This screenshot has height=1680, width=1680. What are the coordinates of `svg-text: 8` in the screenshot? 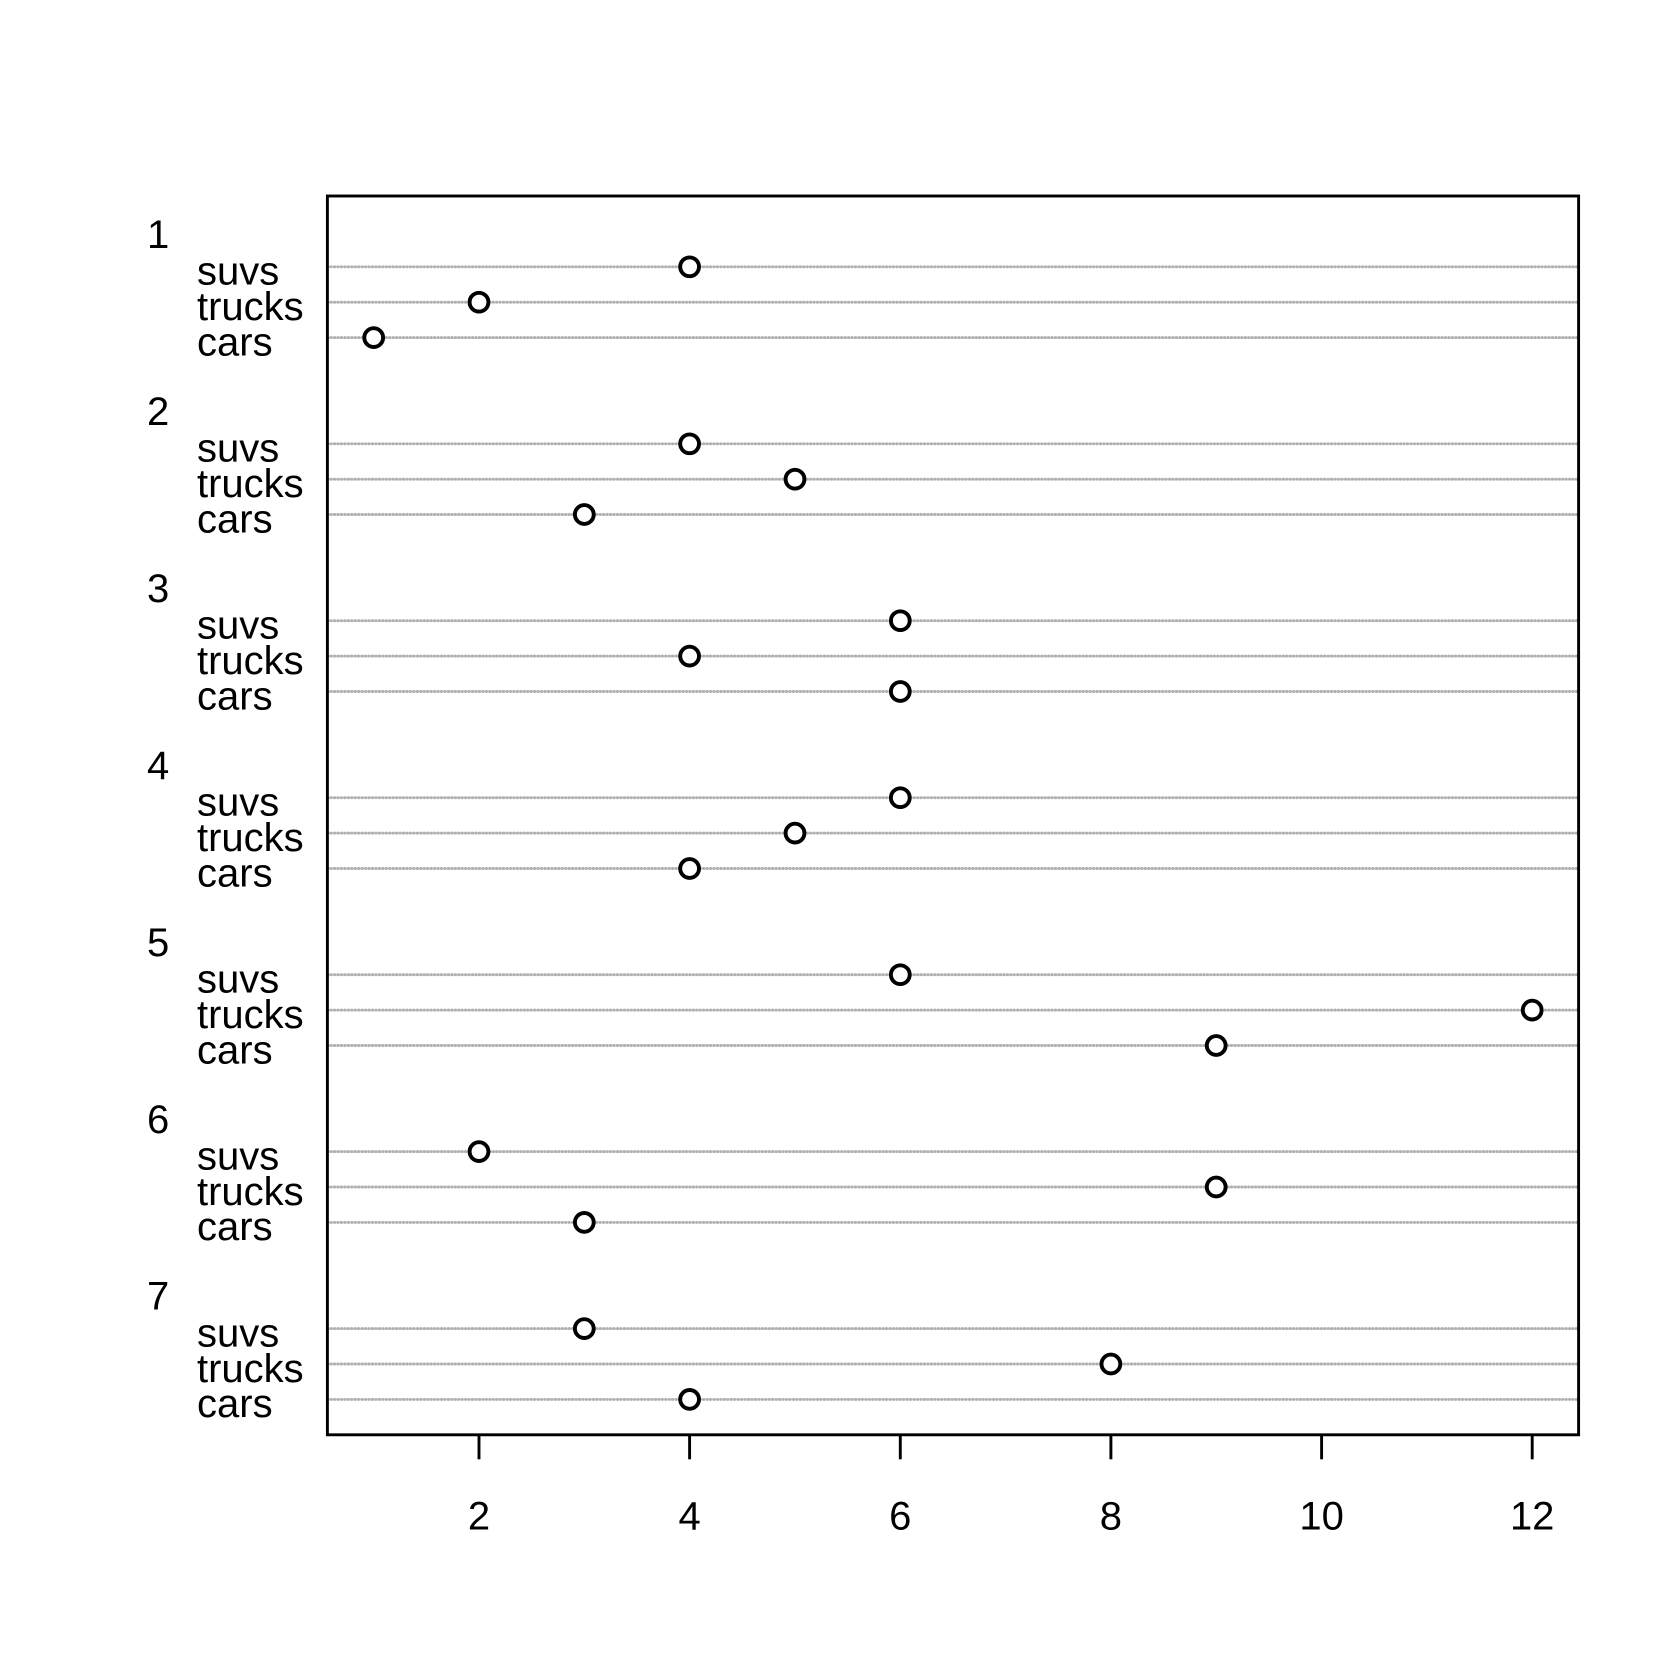 It's located at (1111, 1517).